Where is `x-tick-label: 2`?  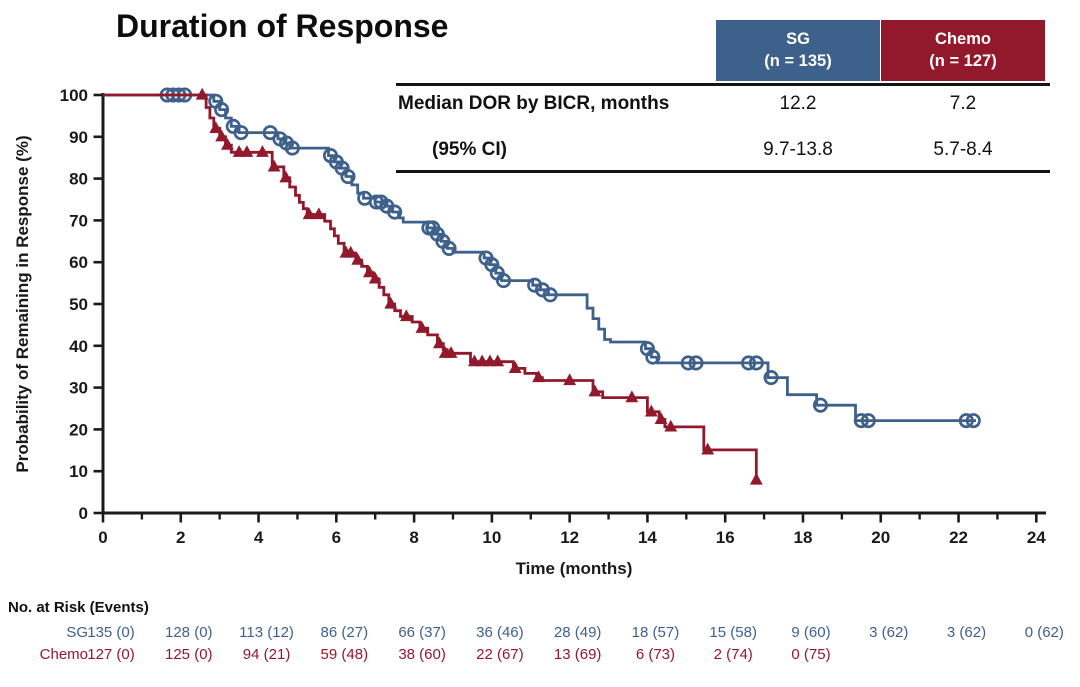 x-tick-label: 2 is located at coordinates (180, 537).